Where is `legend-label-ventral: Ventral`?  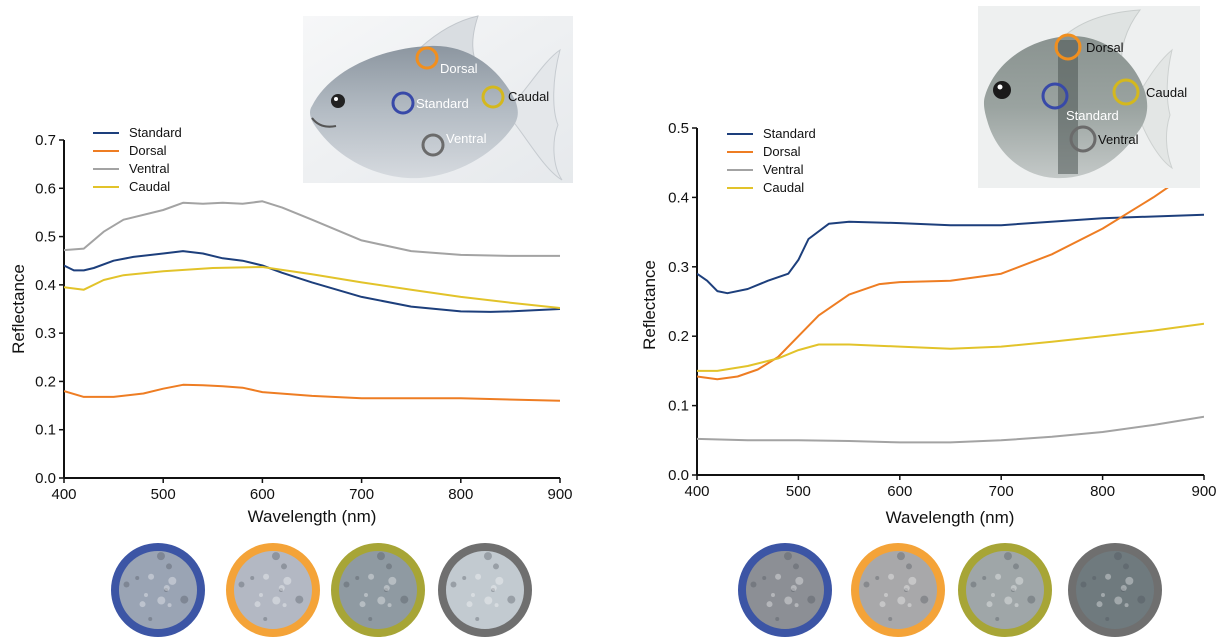 legend-label-ventral: Ventral is located at coordinates (149, 168).